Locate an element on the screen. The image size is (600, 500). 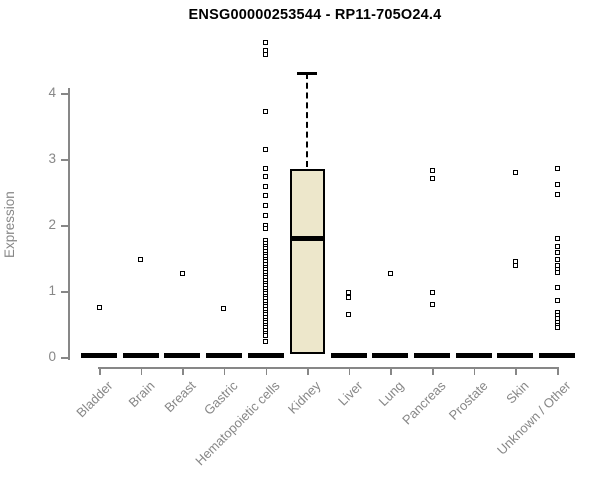
y-tick-label: 0 is located at coordinates (52, 356).